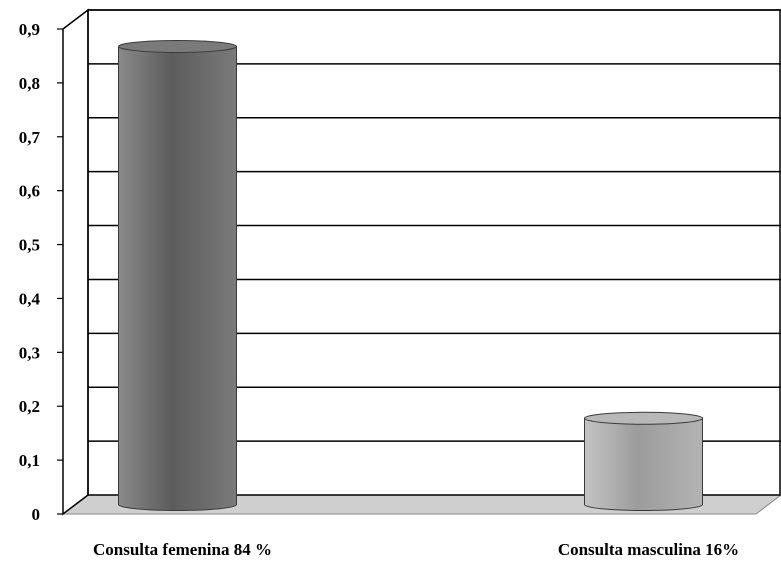 Image resolution: width=781 pixels, height=562 pixels. I want to click on y-tick-label: 0,3, so click(29, 352).